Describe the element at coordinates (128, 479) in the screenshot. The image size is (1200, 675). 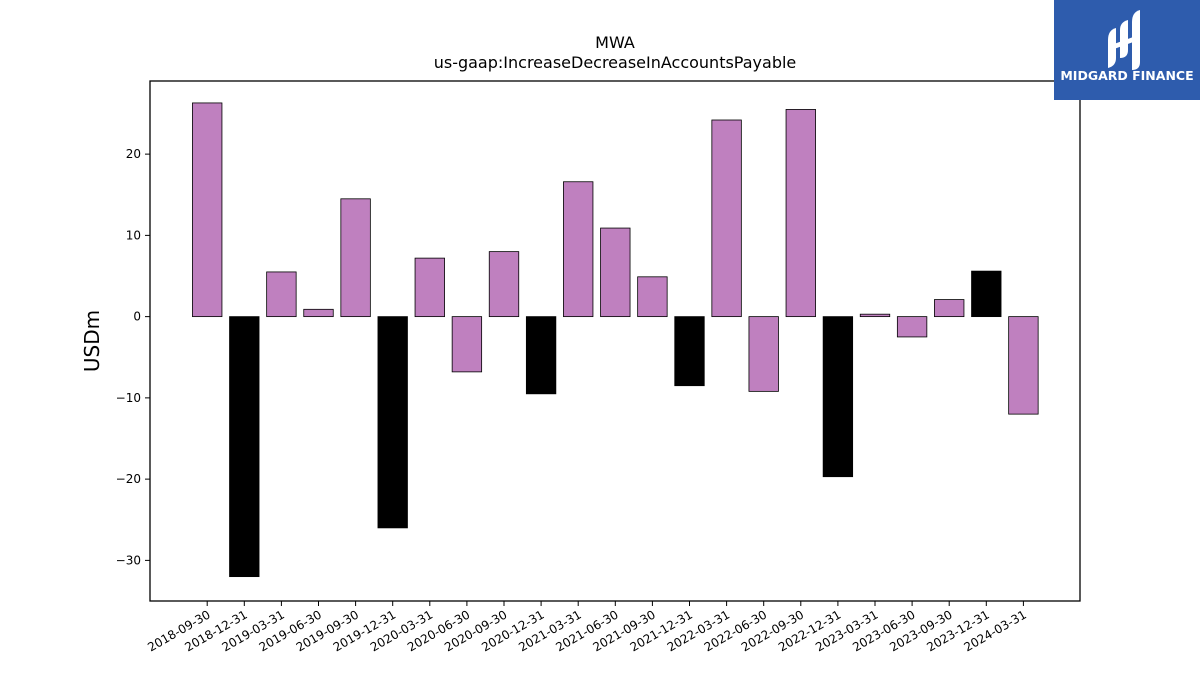
I see `y-tick-label: −20` at that location.